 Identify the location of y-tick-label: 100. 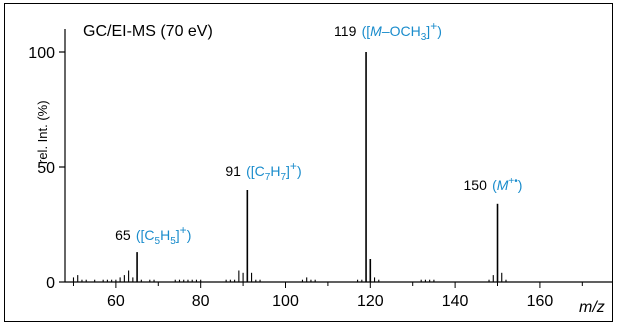
(41, 53).